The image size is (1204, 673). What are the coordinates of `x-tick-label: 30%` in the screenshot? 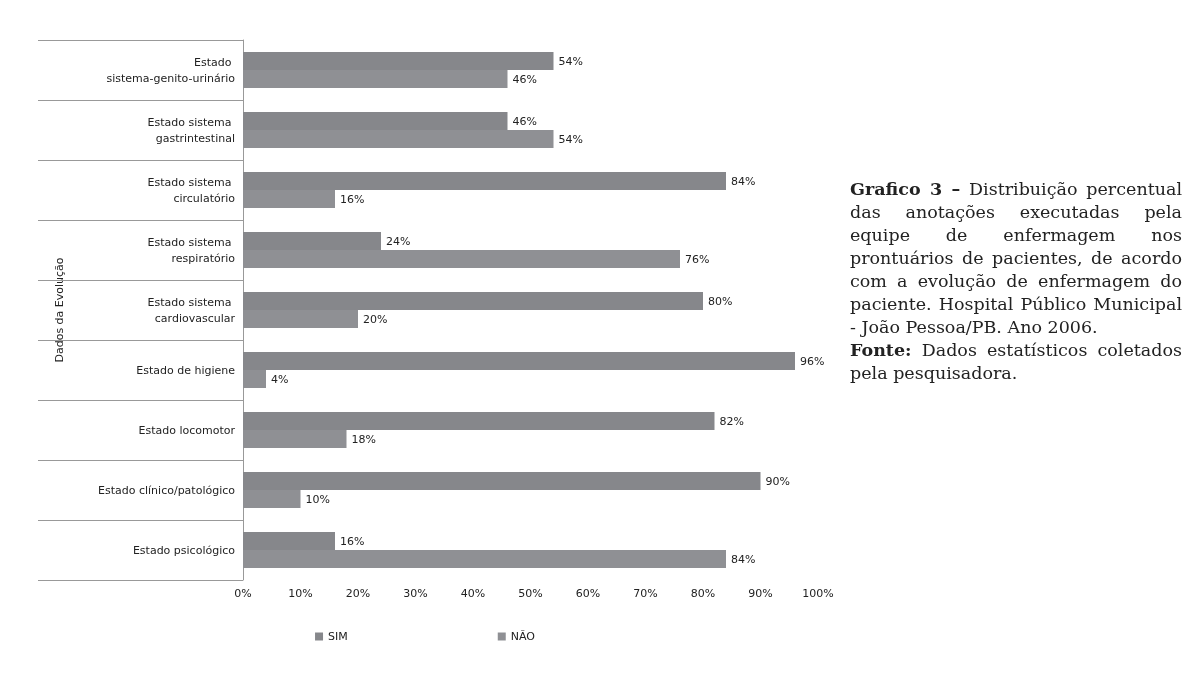 It's located at (415, 593).